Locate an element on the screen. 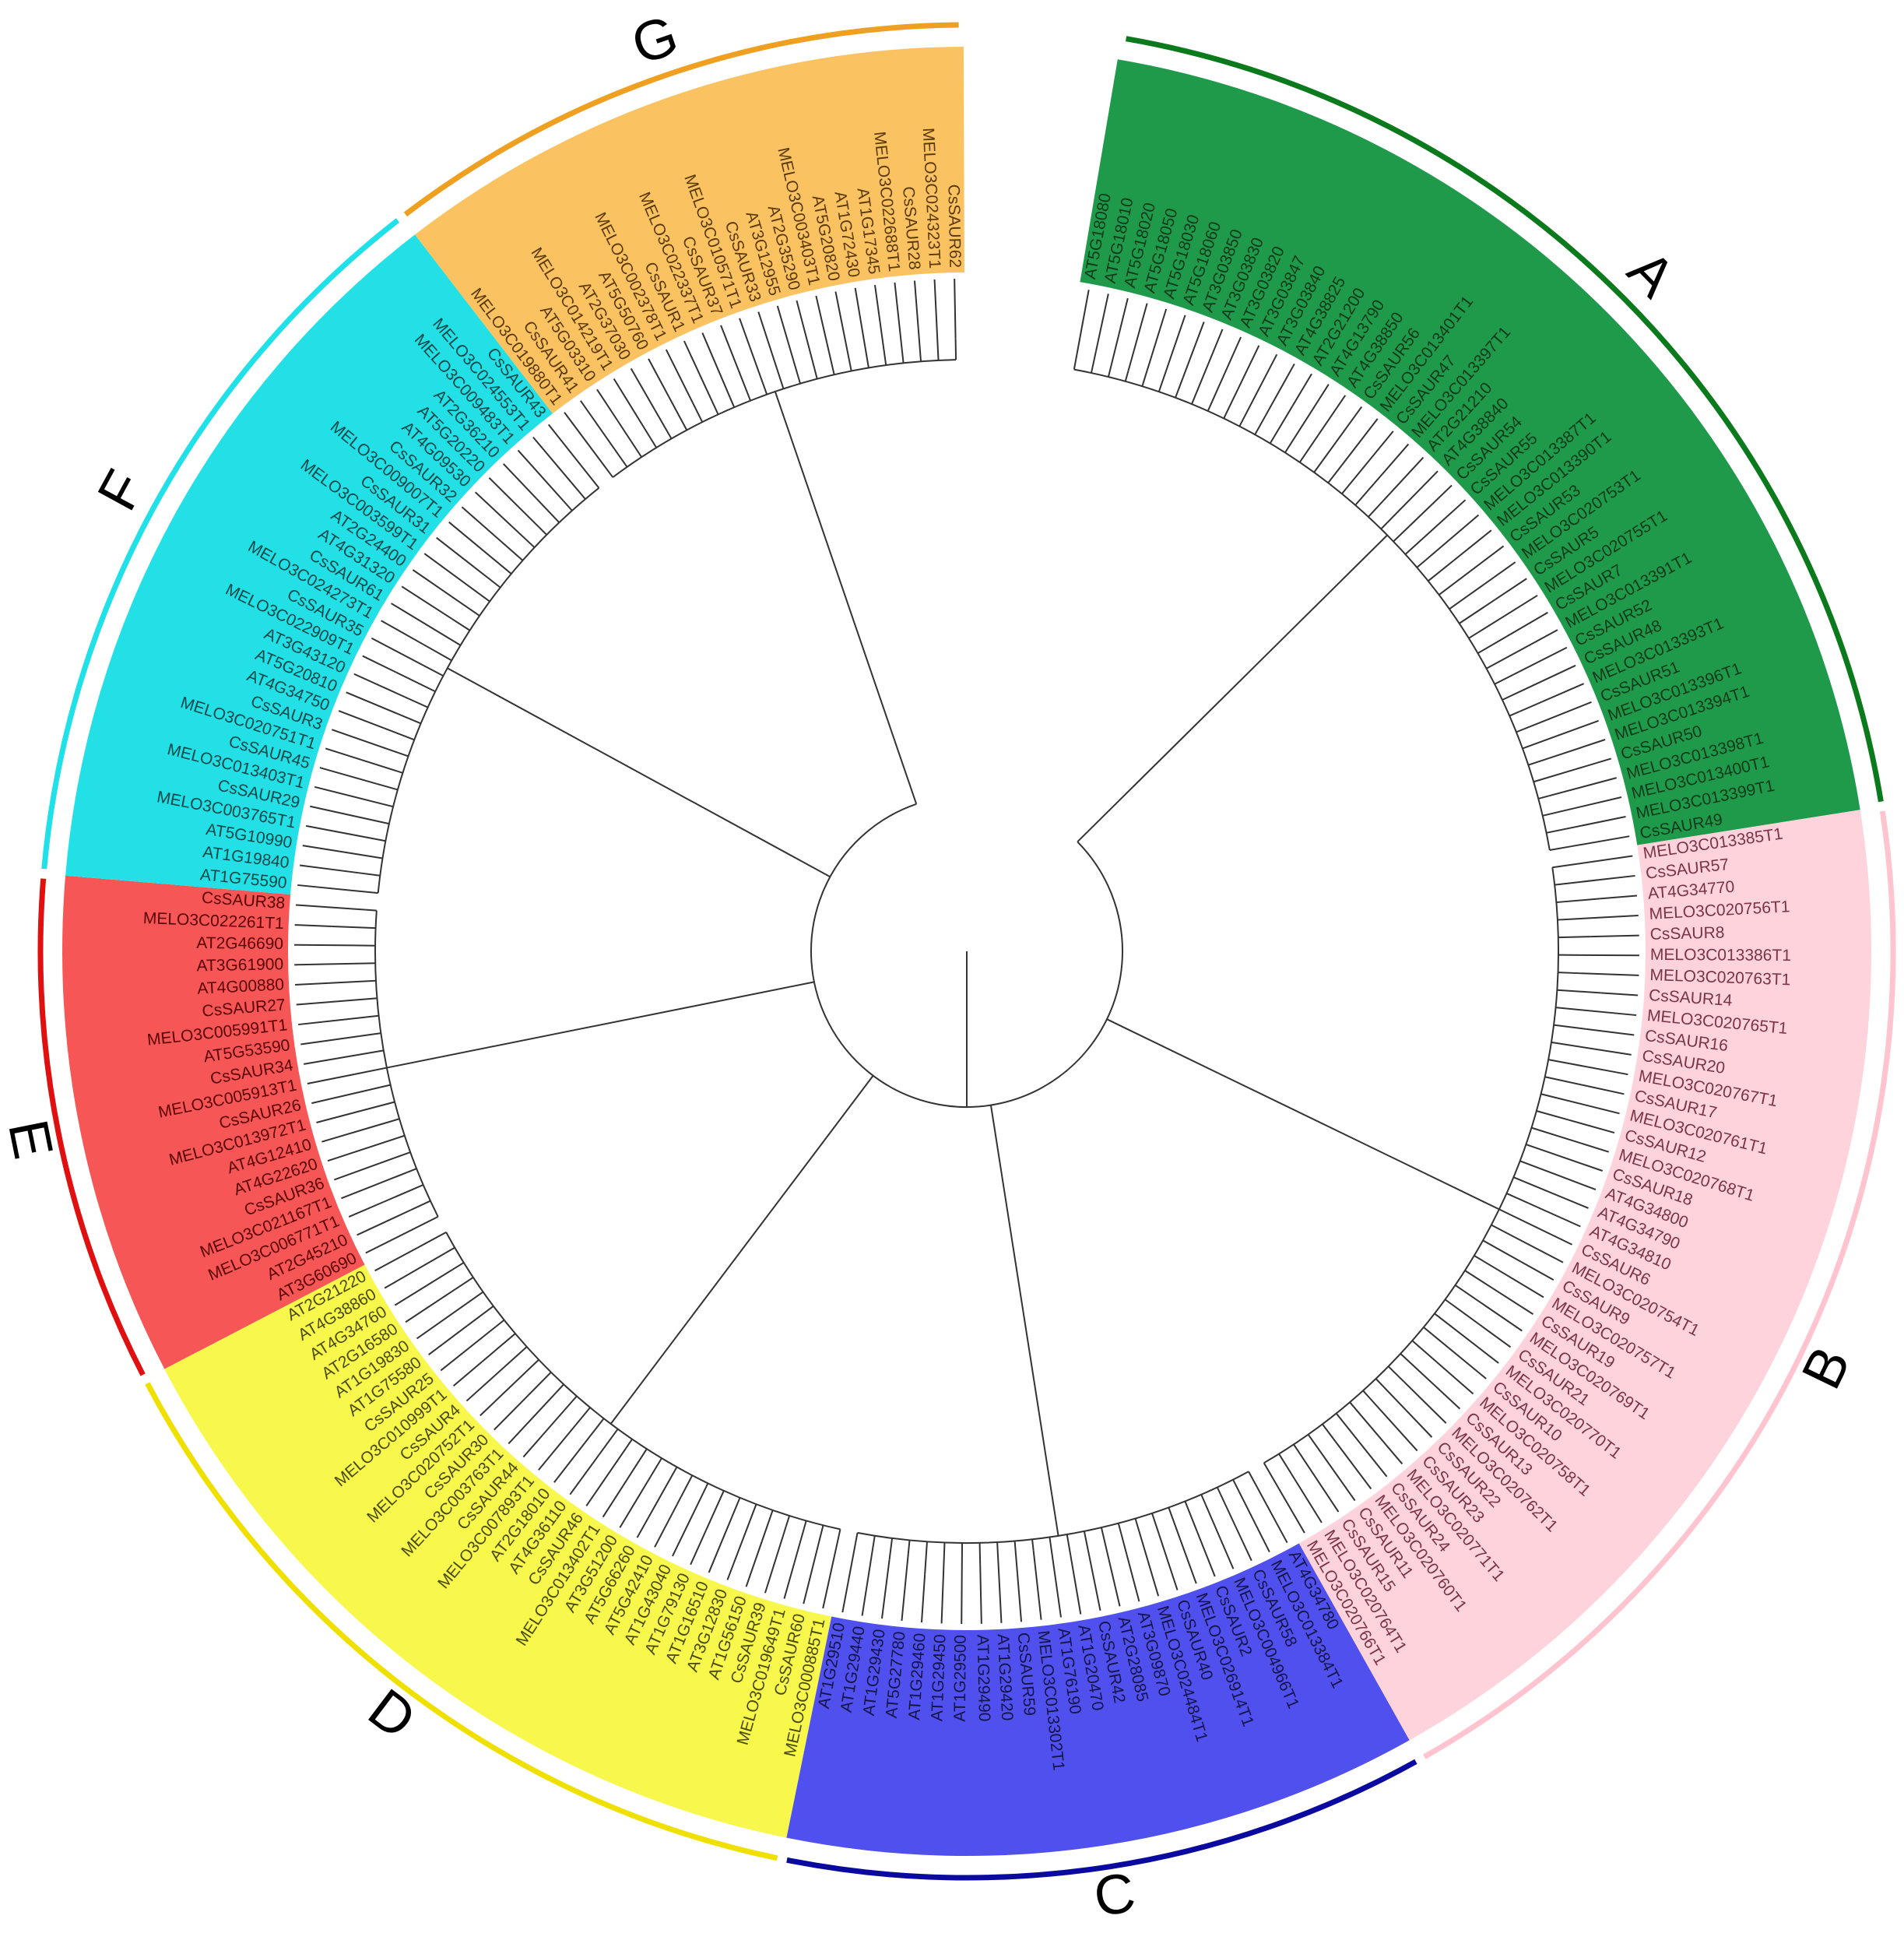  leaf-label: AT1G29500 is located at coordinates (961, 1678).